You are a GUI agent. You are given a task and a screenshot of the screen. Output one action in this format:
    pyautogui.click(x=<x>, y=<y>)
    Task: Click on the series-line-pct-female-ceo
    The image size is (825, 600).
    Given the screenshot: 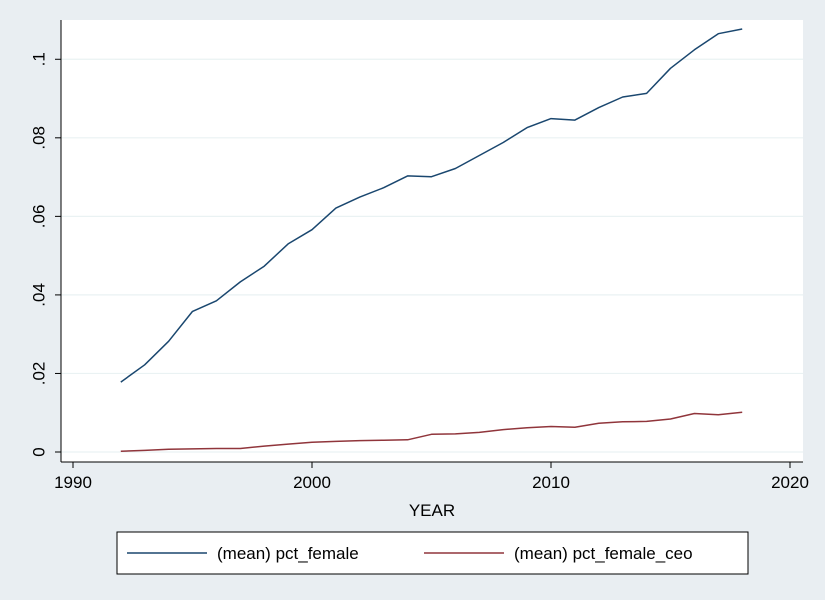 What is the action you would take?
    pyautogui.click(x=431, y=431)
    